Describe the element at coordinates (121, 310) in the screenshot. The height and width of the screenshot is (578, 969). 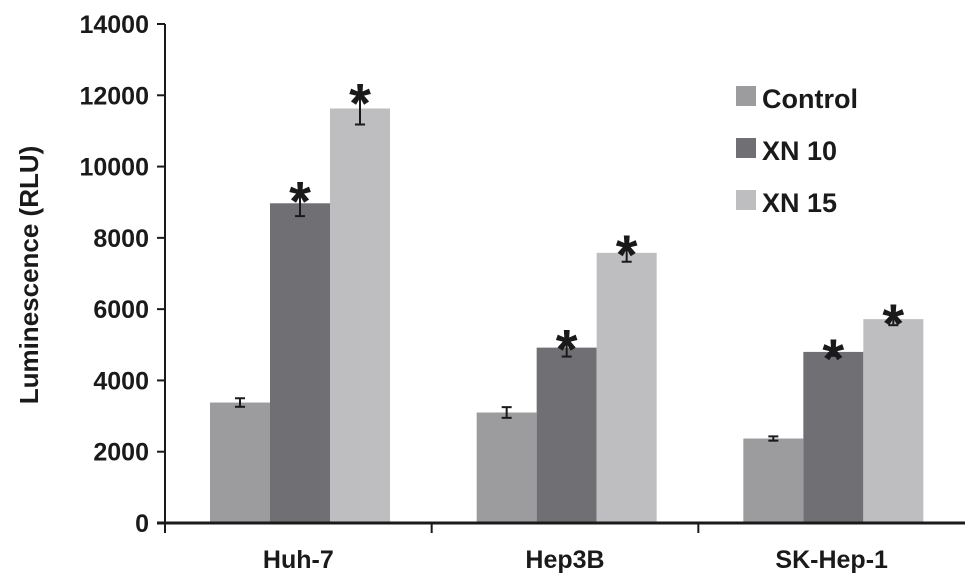
I see `y-tick-label: 6000` at that location.